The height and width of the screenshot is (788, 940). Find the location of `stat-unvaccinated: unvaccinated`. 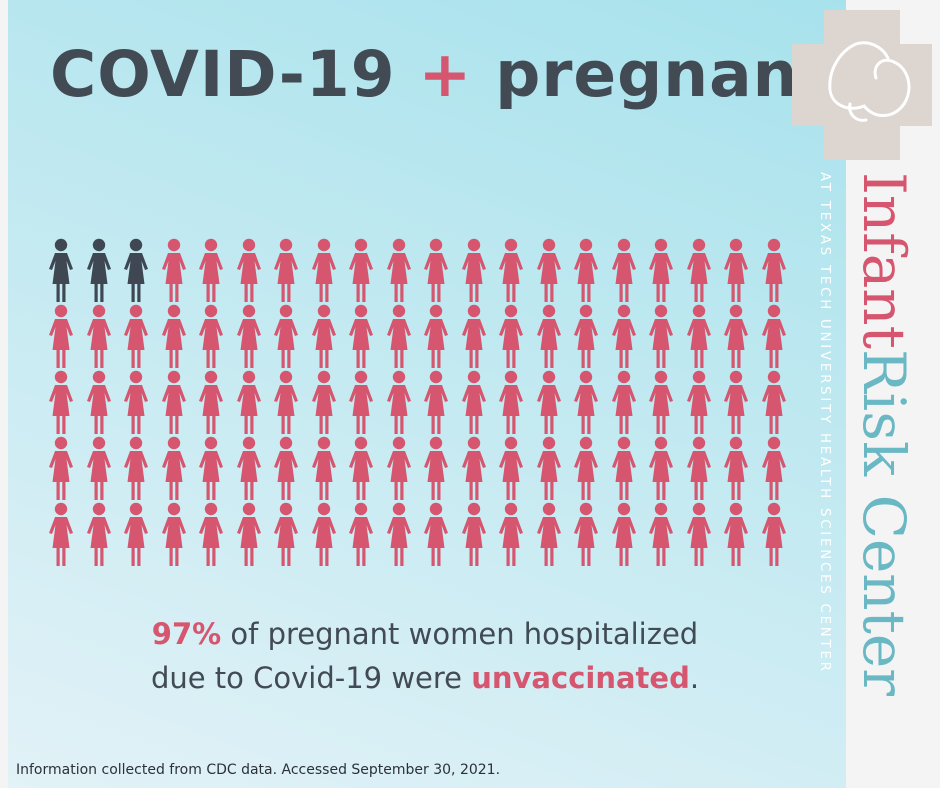

stat-unvaccinated: unvaccinated is located at coordinates (580, 678).